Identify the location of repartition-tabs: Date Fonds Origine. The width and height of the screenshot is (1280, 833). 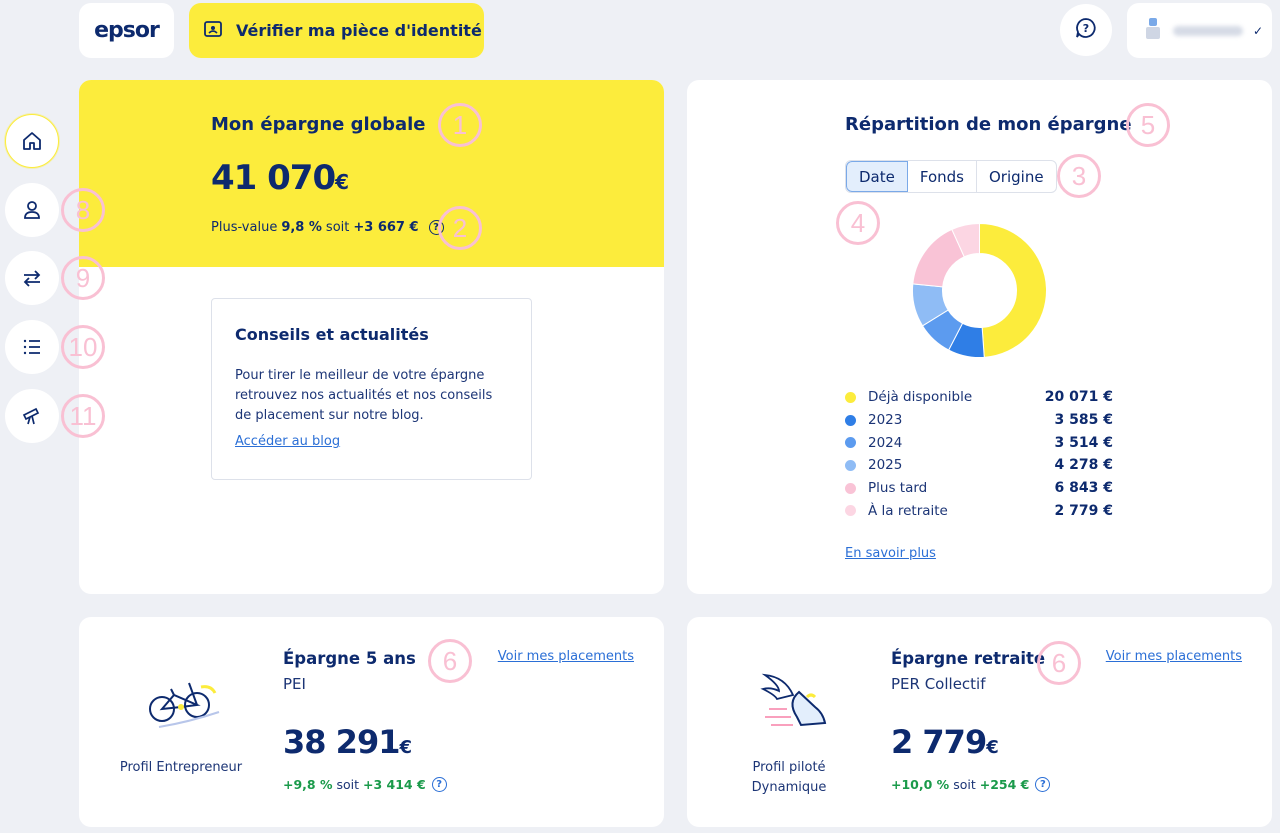
(951, 176).